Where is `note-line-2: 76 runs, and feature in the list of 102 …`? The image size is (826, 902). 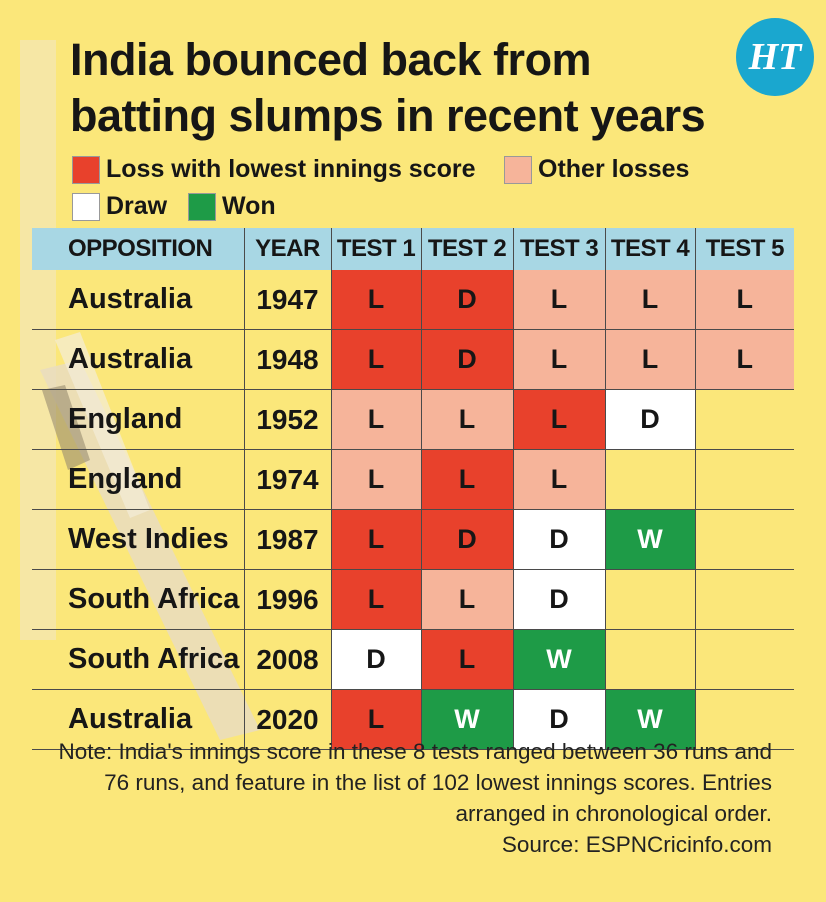
note-line-2: 76 runs, and feature in the list of 102 … is located at coordinates (438, 782).